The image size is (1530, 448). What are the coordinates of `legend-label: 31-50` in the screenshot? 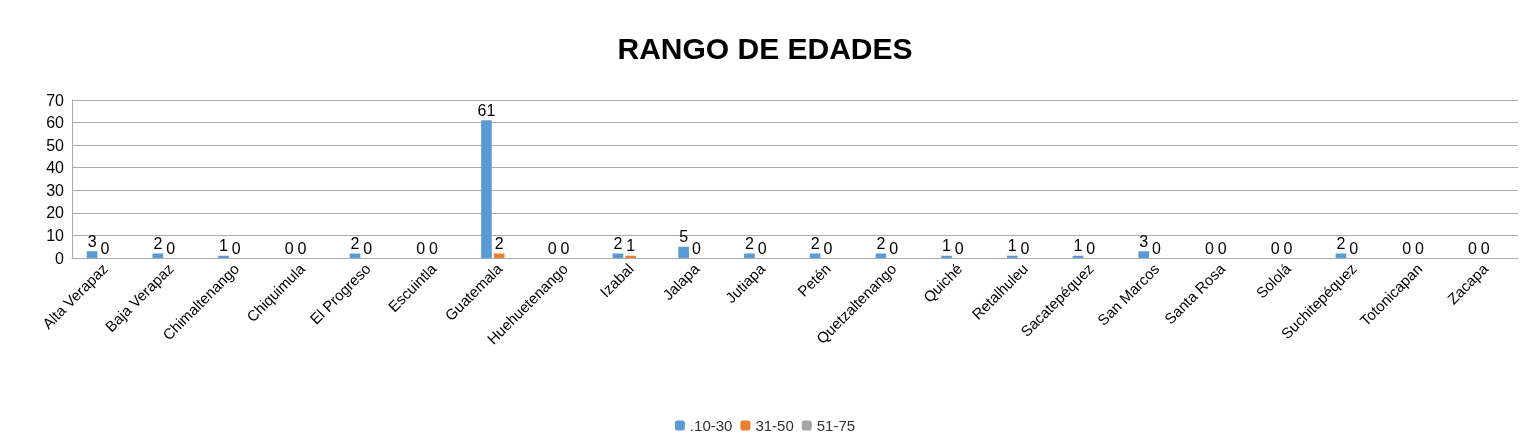 It's located at (774, 425).